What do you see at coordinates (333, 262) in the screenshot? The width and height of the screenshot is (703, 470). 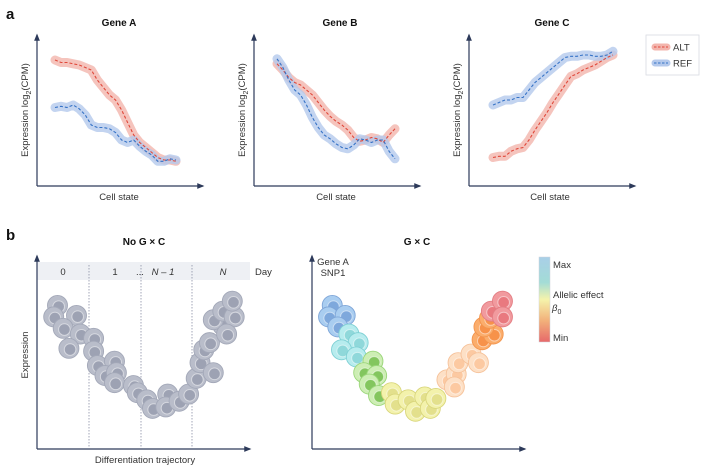 I see `gene-annotation: Gene A` at bounding box center [333, 262].